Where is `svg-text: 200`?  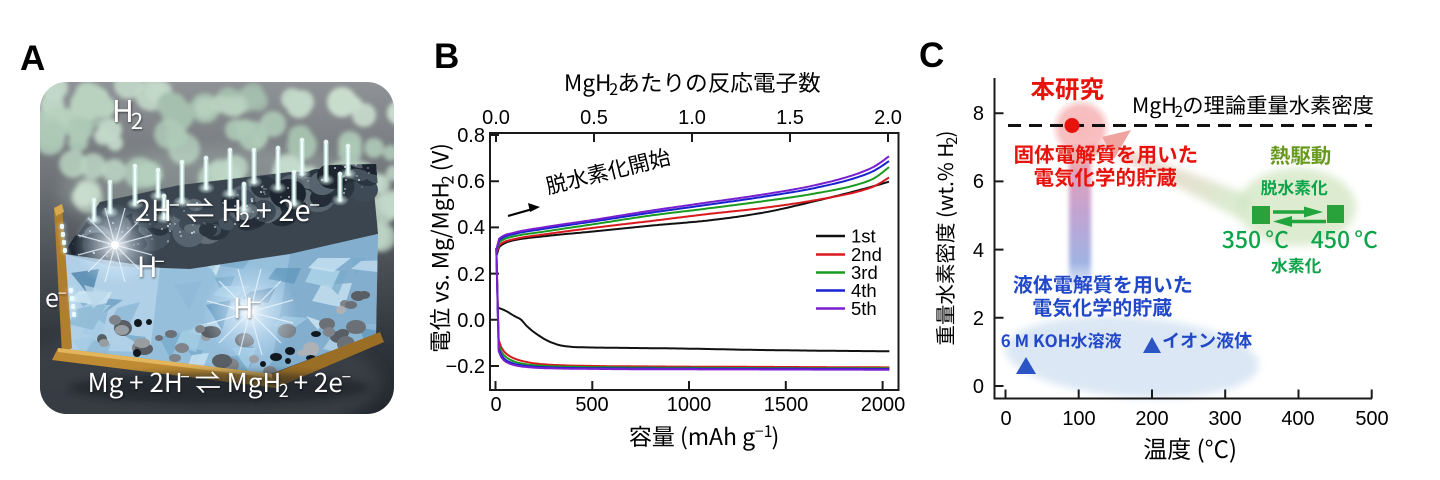
svg-text: 200 is located at coordinates (1151, 419).